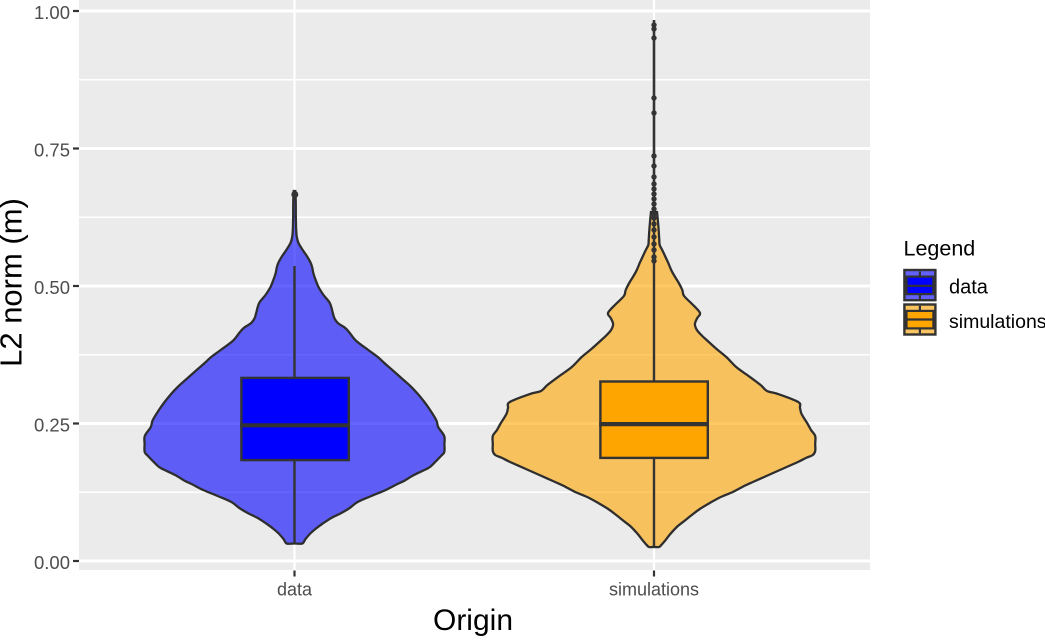 This screenshot has width=1045, height=642. What do you see at coordinates (52, 425) in the screenshot?
I see `svg-text: 0.25` at bounding box center [52, 425].